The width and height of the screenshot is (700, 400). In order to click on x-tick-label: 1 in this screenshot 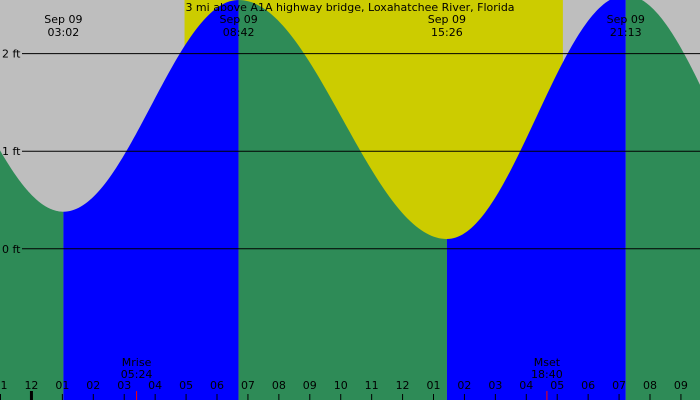, I will do `click(4, 385)`.